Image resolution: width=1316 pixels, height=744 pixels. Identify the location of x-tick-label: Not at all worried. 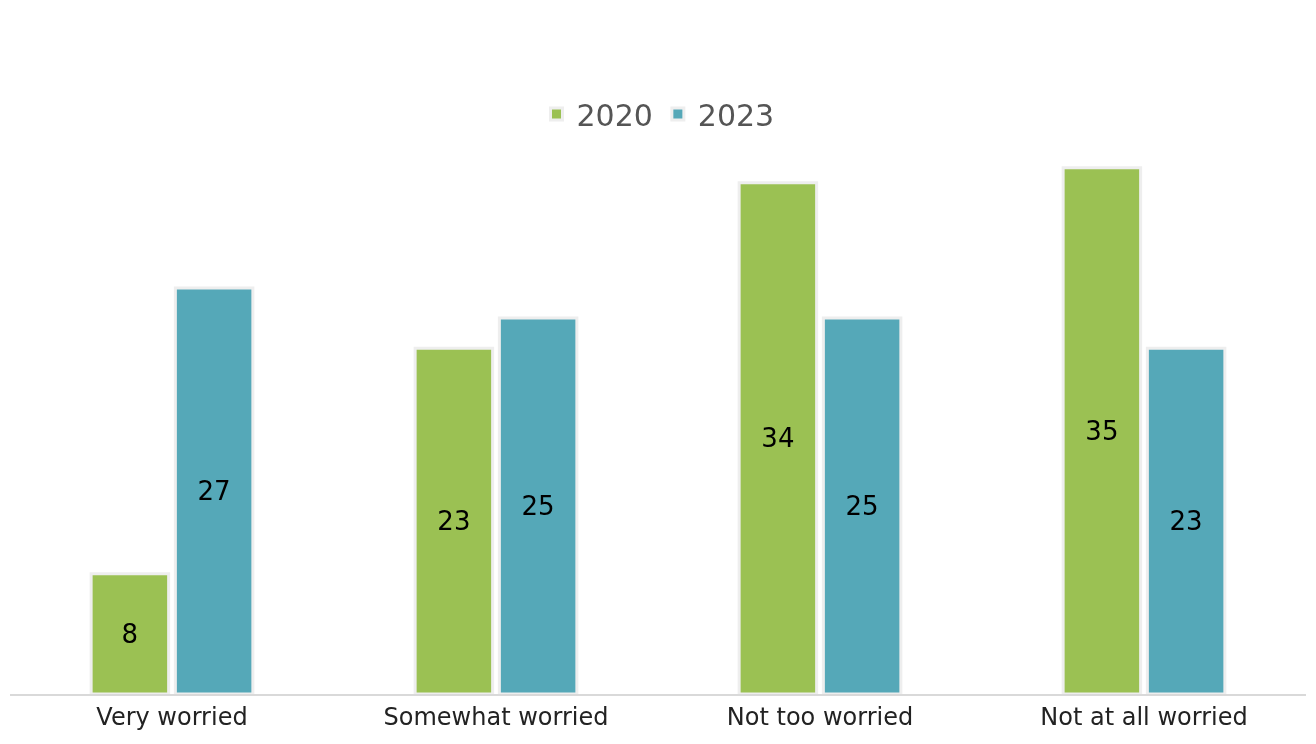
(1144, 716).